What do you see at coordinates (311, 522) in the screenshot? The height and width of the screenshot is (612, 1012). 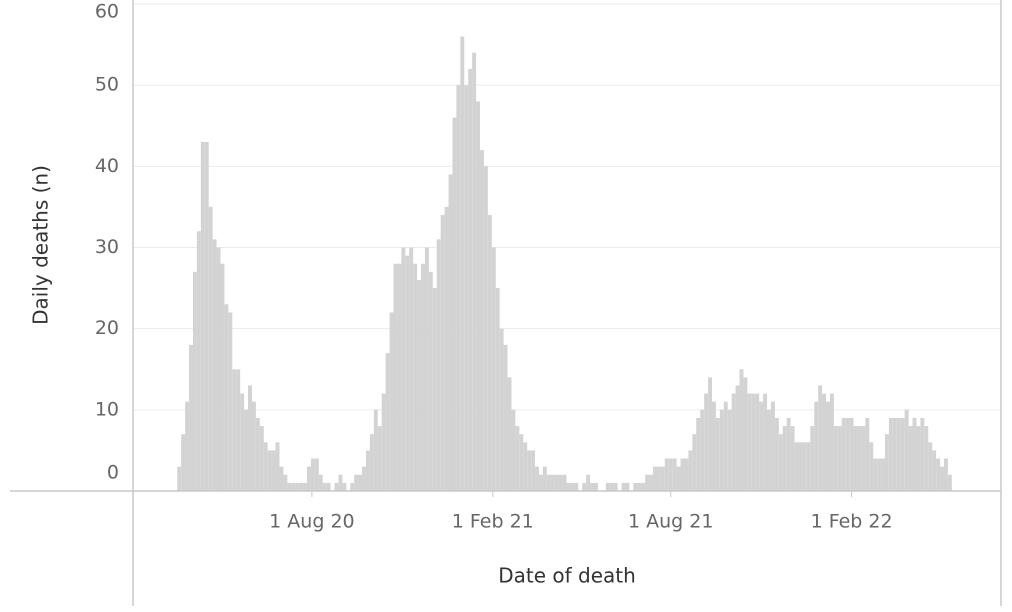 I see `x-tick-label: 1 Aug 20` at bounding box center [311, 522].